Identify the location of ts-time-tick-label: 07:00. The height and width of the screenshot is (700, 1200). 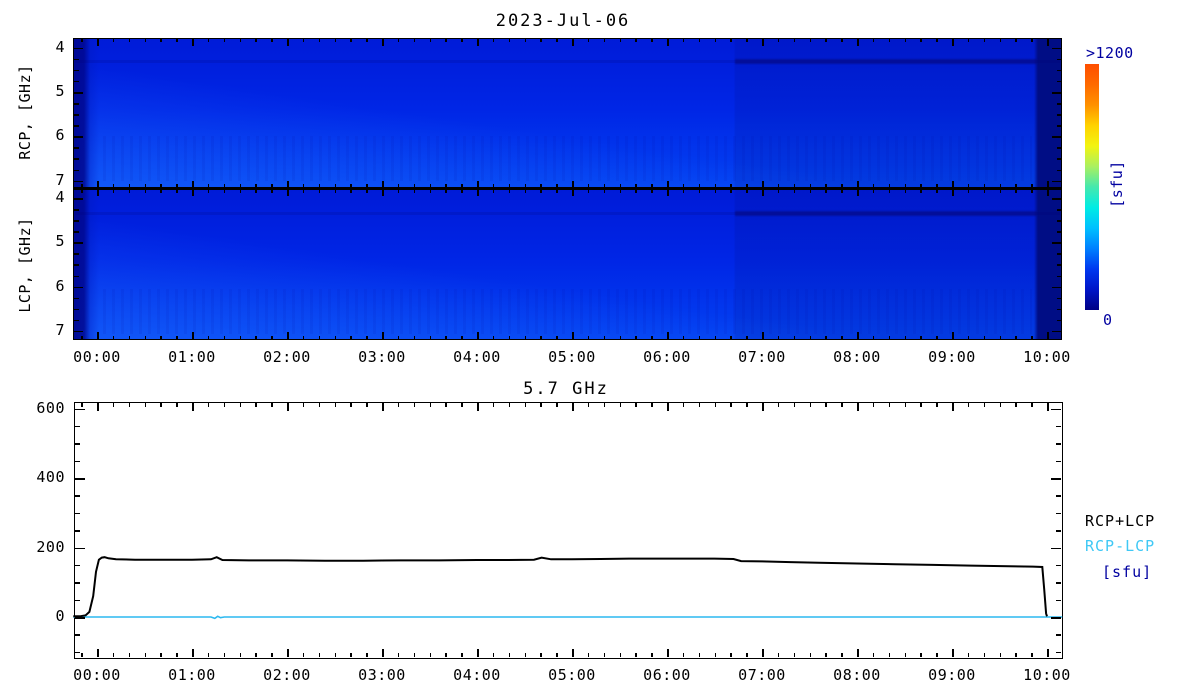
(762, 675).